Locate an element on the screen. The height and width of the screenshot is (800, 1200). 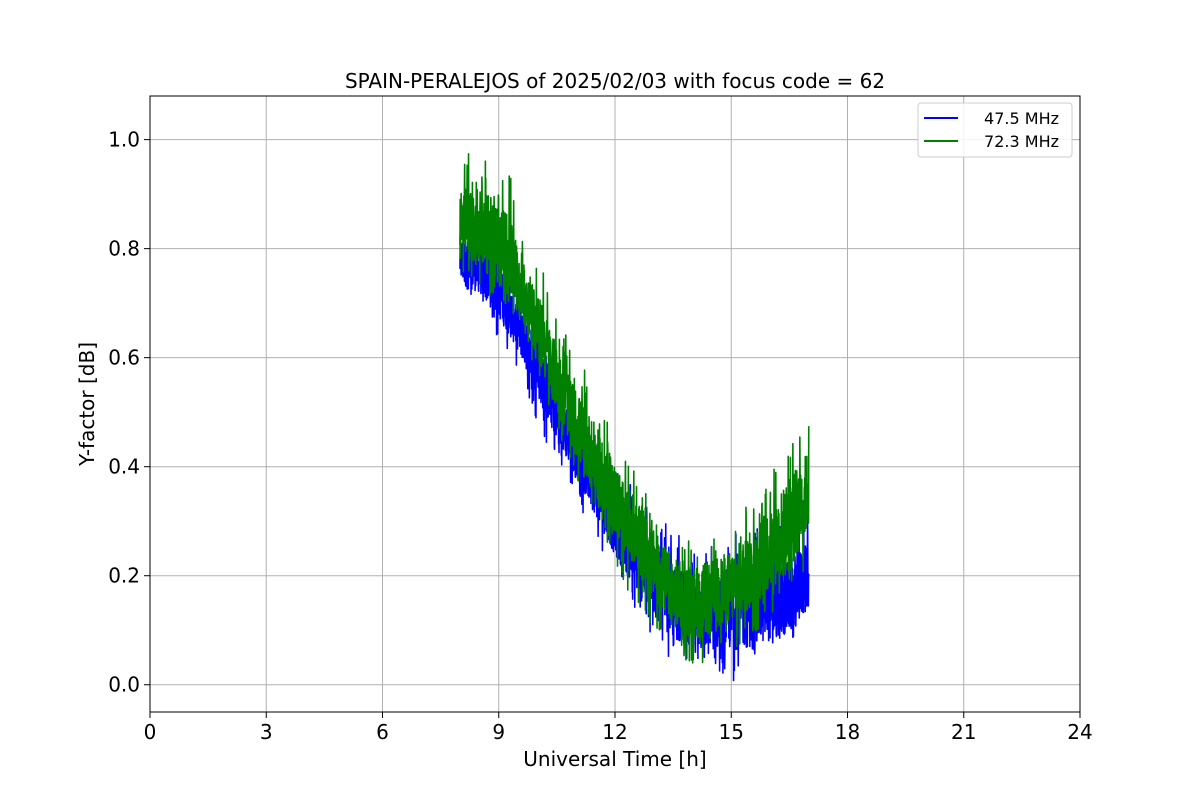
x-tick-label: 0 is located at coordinates (150, 732).